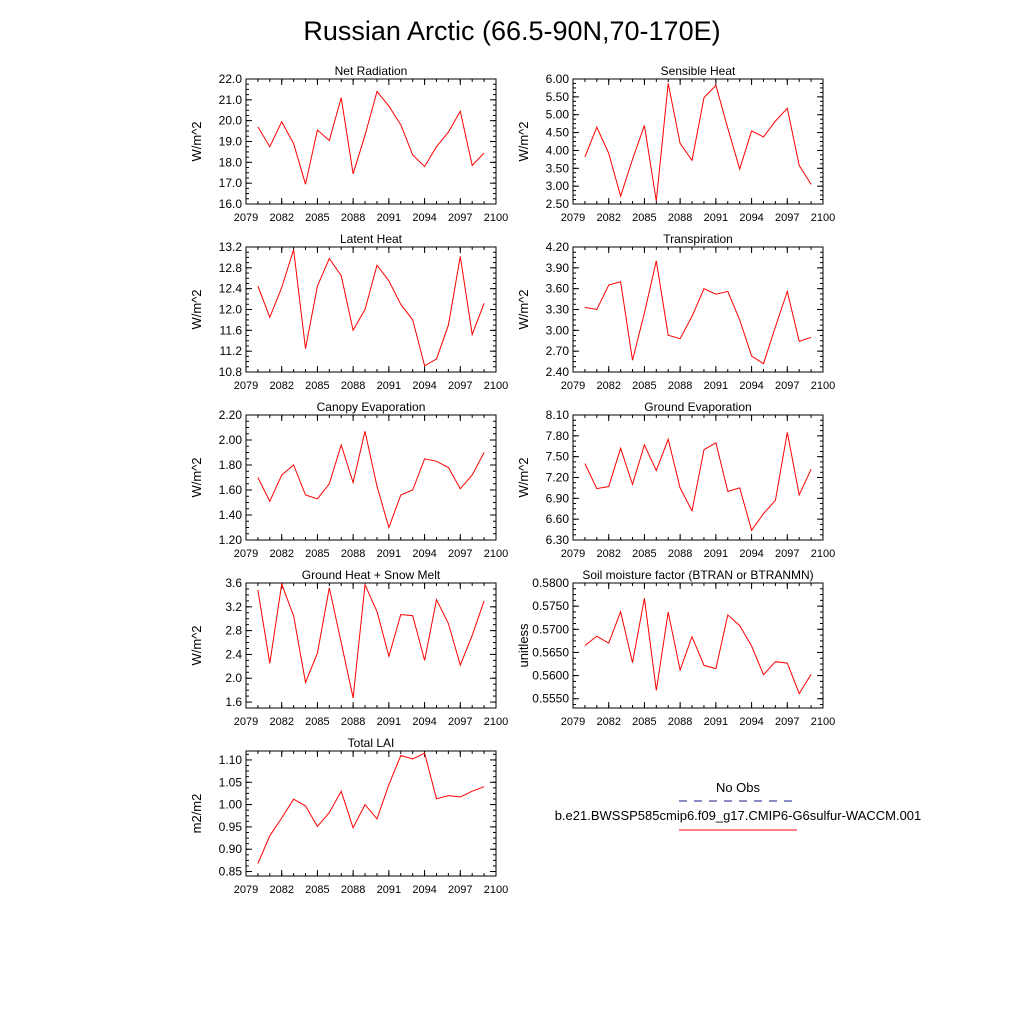 The image size is (1024, 1024). What do you see at coordinates (233, 583) in the screenshot?
I see `y-tick-label: 3.6` at bounding box center [233, 583].